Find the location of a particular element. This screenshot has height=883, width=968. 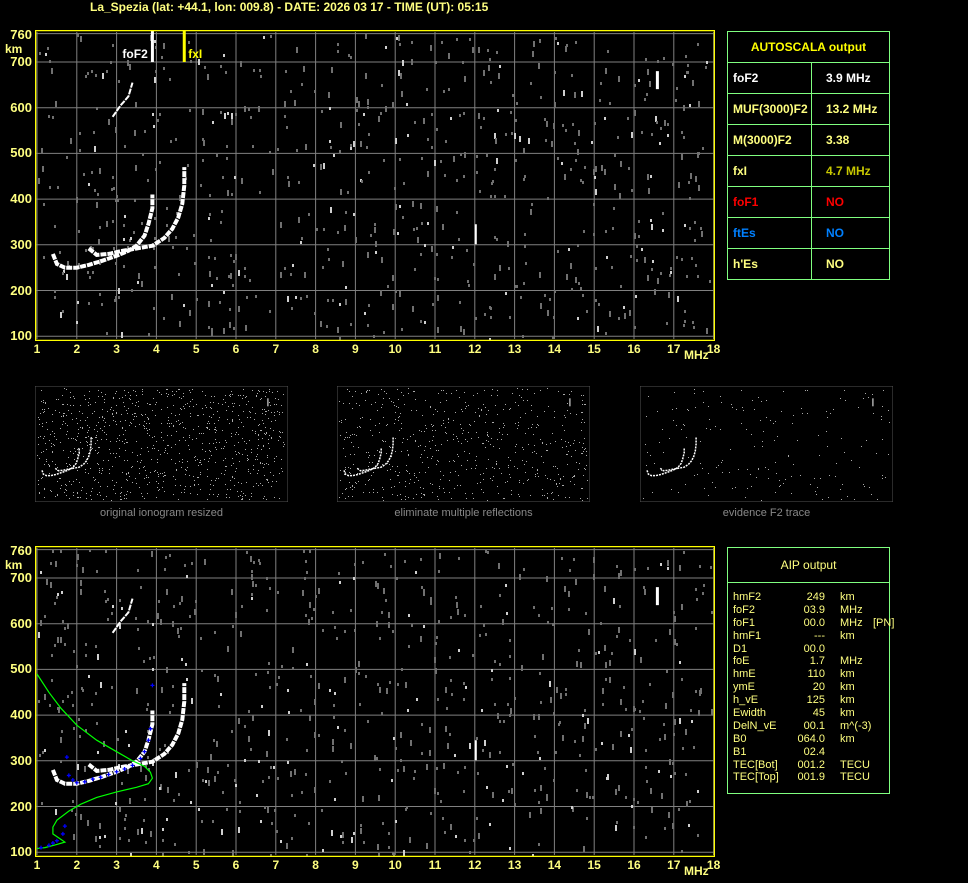

y-tick-label: 100 is located at coordinates (21, 852).